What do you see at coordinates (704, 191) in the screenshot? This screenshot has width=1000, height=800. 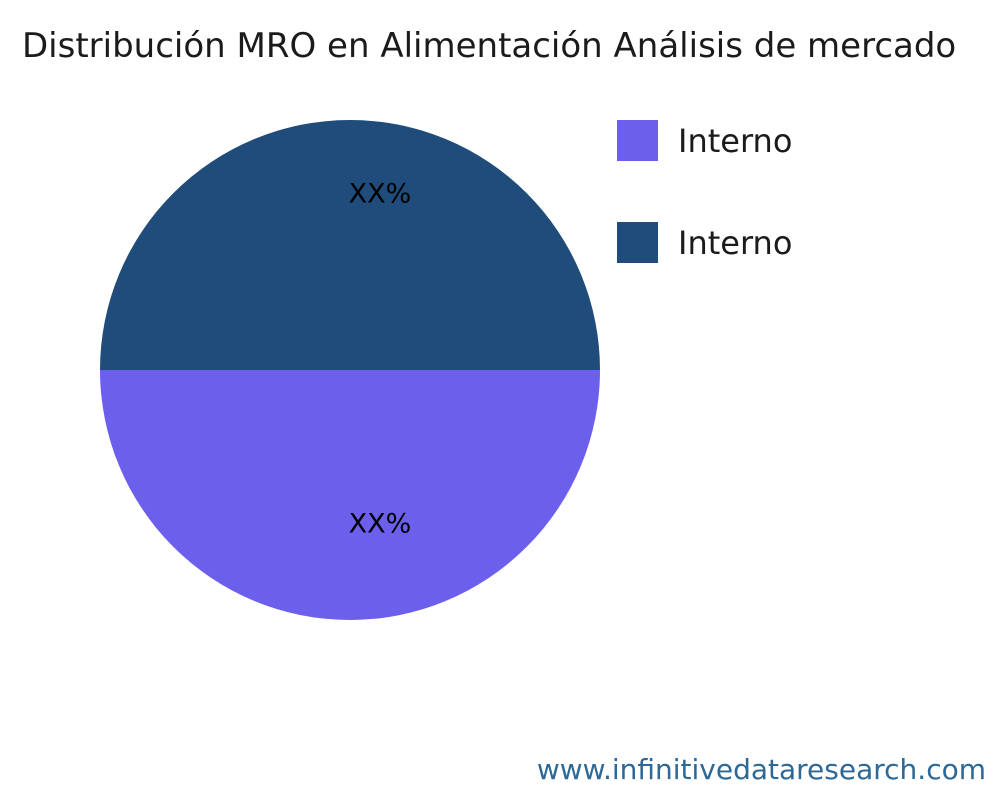 I see `legend: Interno Interno` at bounding box center [704, 191].